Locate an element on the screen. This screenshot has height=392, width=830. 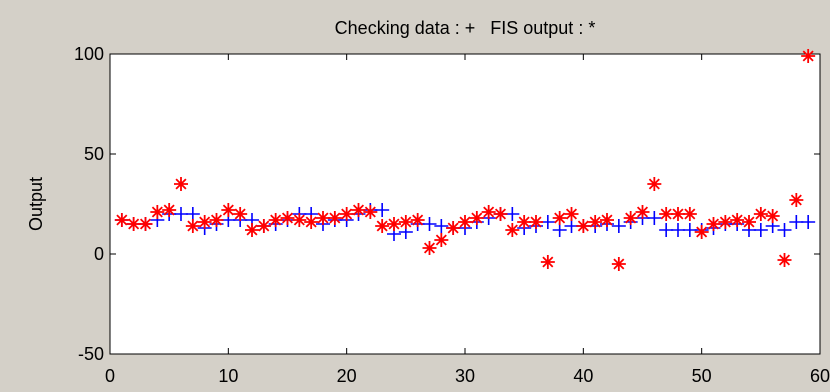
x-tick-label: 60 is located at coordinates (820, 376).